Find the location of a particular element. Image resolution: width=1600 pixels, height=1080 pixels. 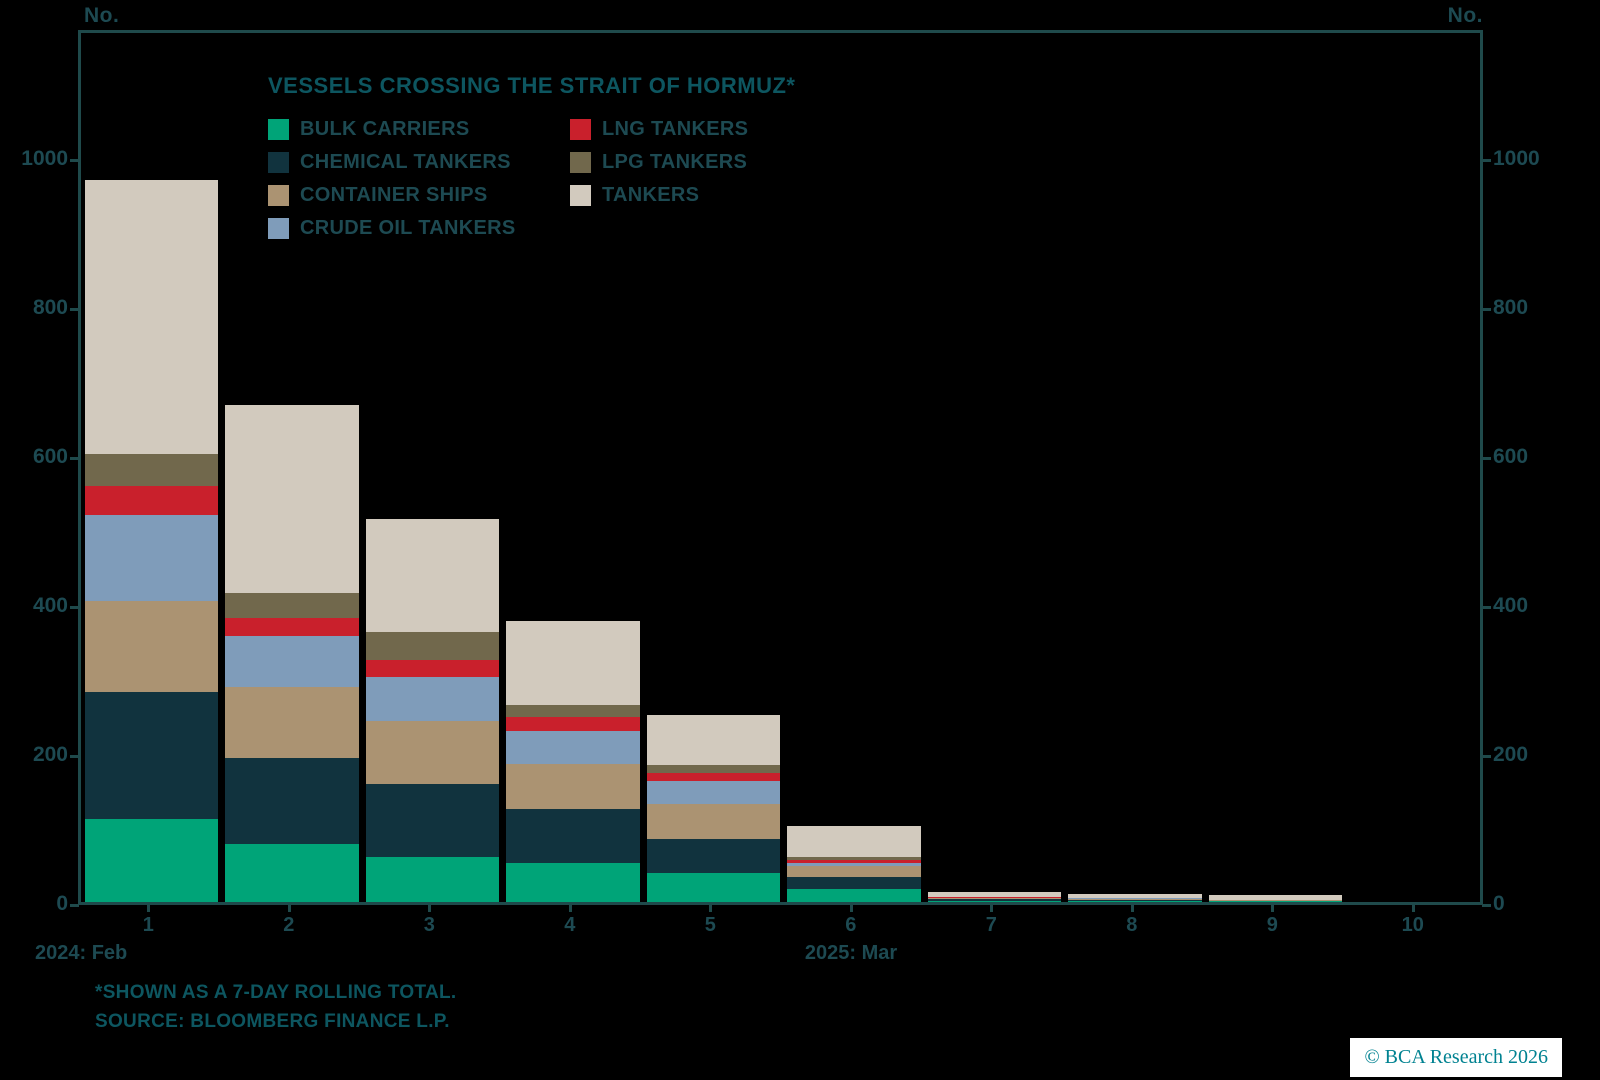

x-tick-label: 1 is located at coordinates (148, 925).